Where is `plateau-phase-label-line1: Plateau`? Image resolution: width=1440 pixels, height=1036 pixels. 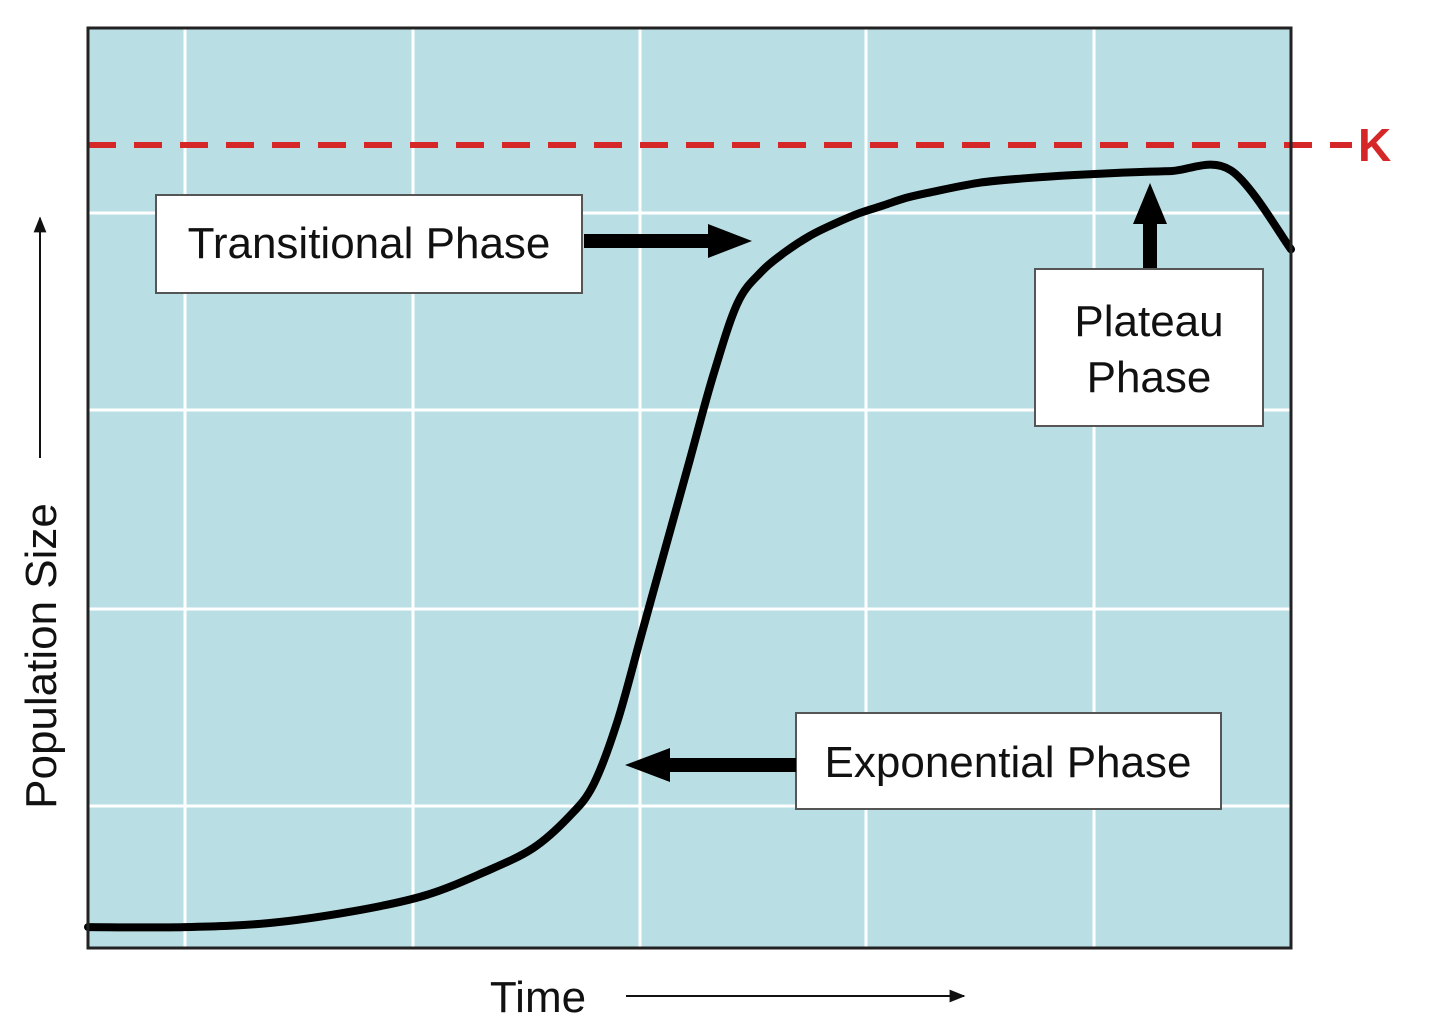 plateau-phase-label-line1: Plateau is located at coordinates (1148, 321).